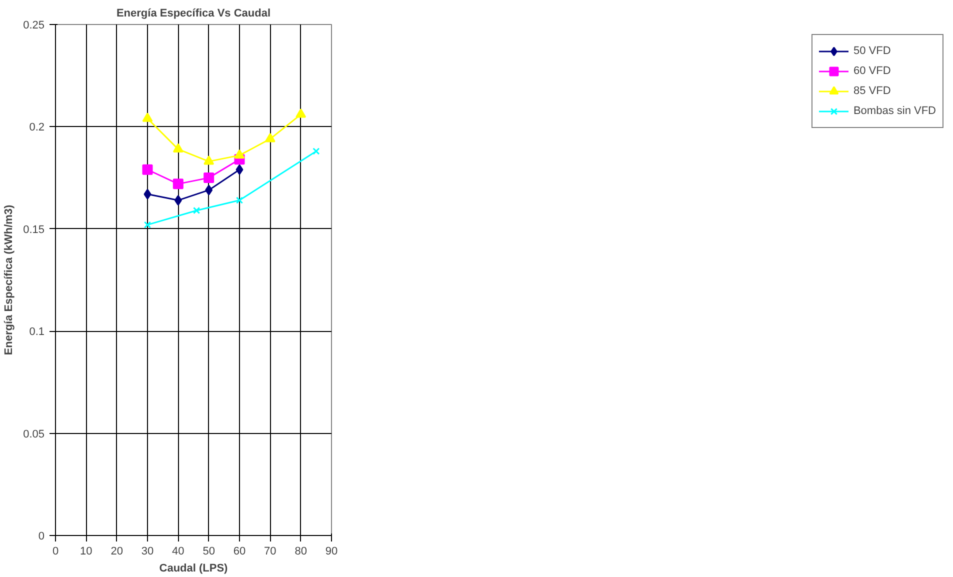 Image resolution: width=953 pixels, height=577 pixels. Describe the element at coordinates (300, 552) in the screenshot. I see `x-tick-label: 80` at that location.